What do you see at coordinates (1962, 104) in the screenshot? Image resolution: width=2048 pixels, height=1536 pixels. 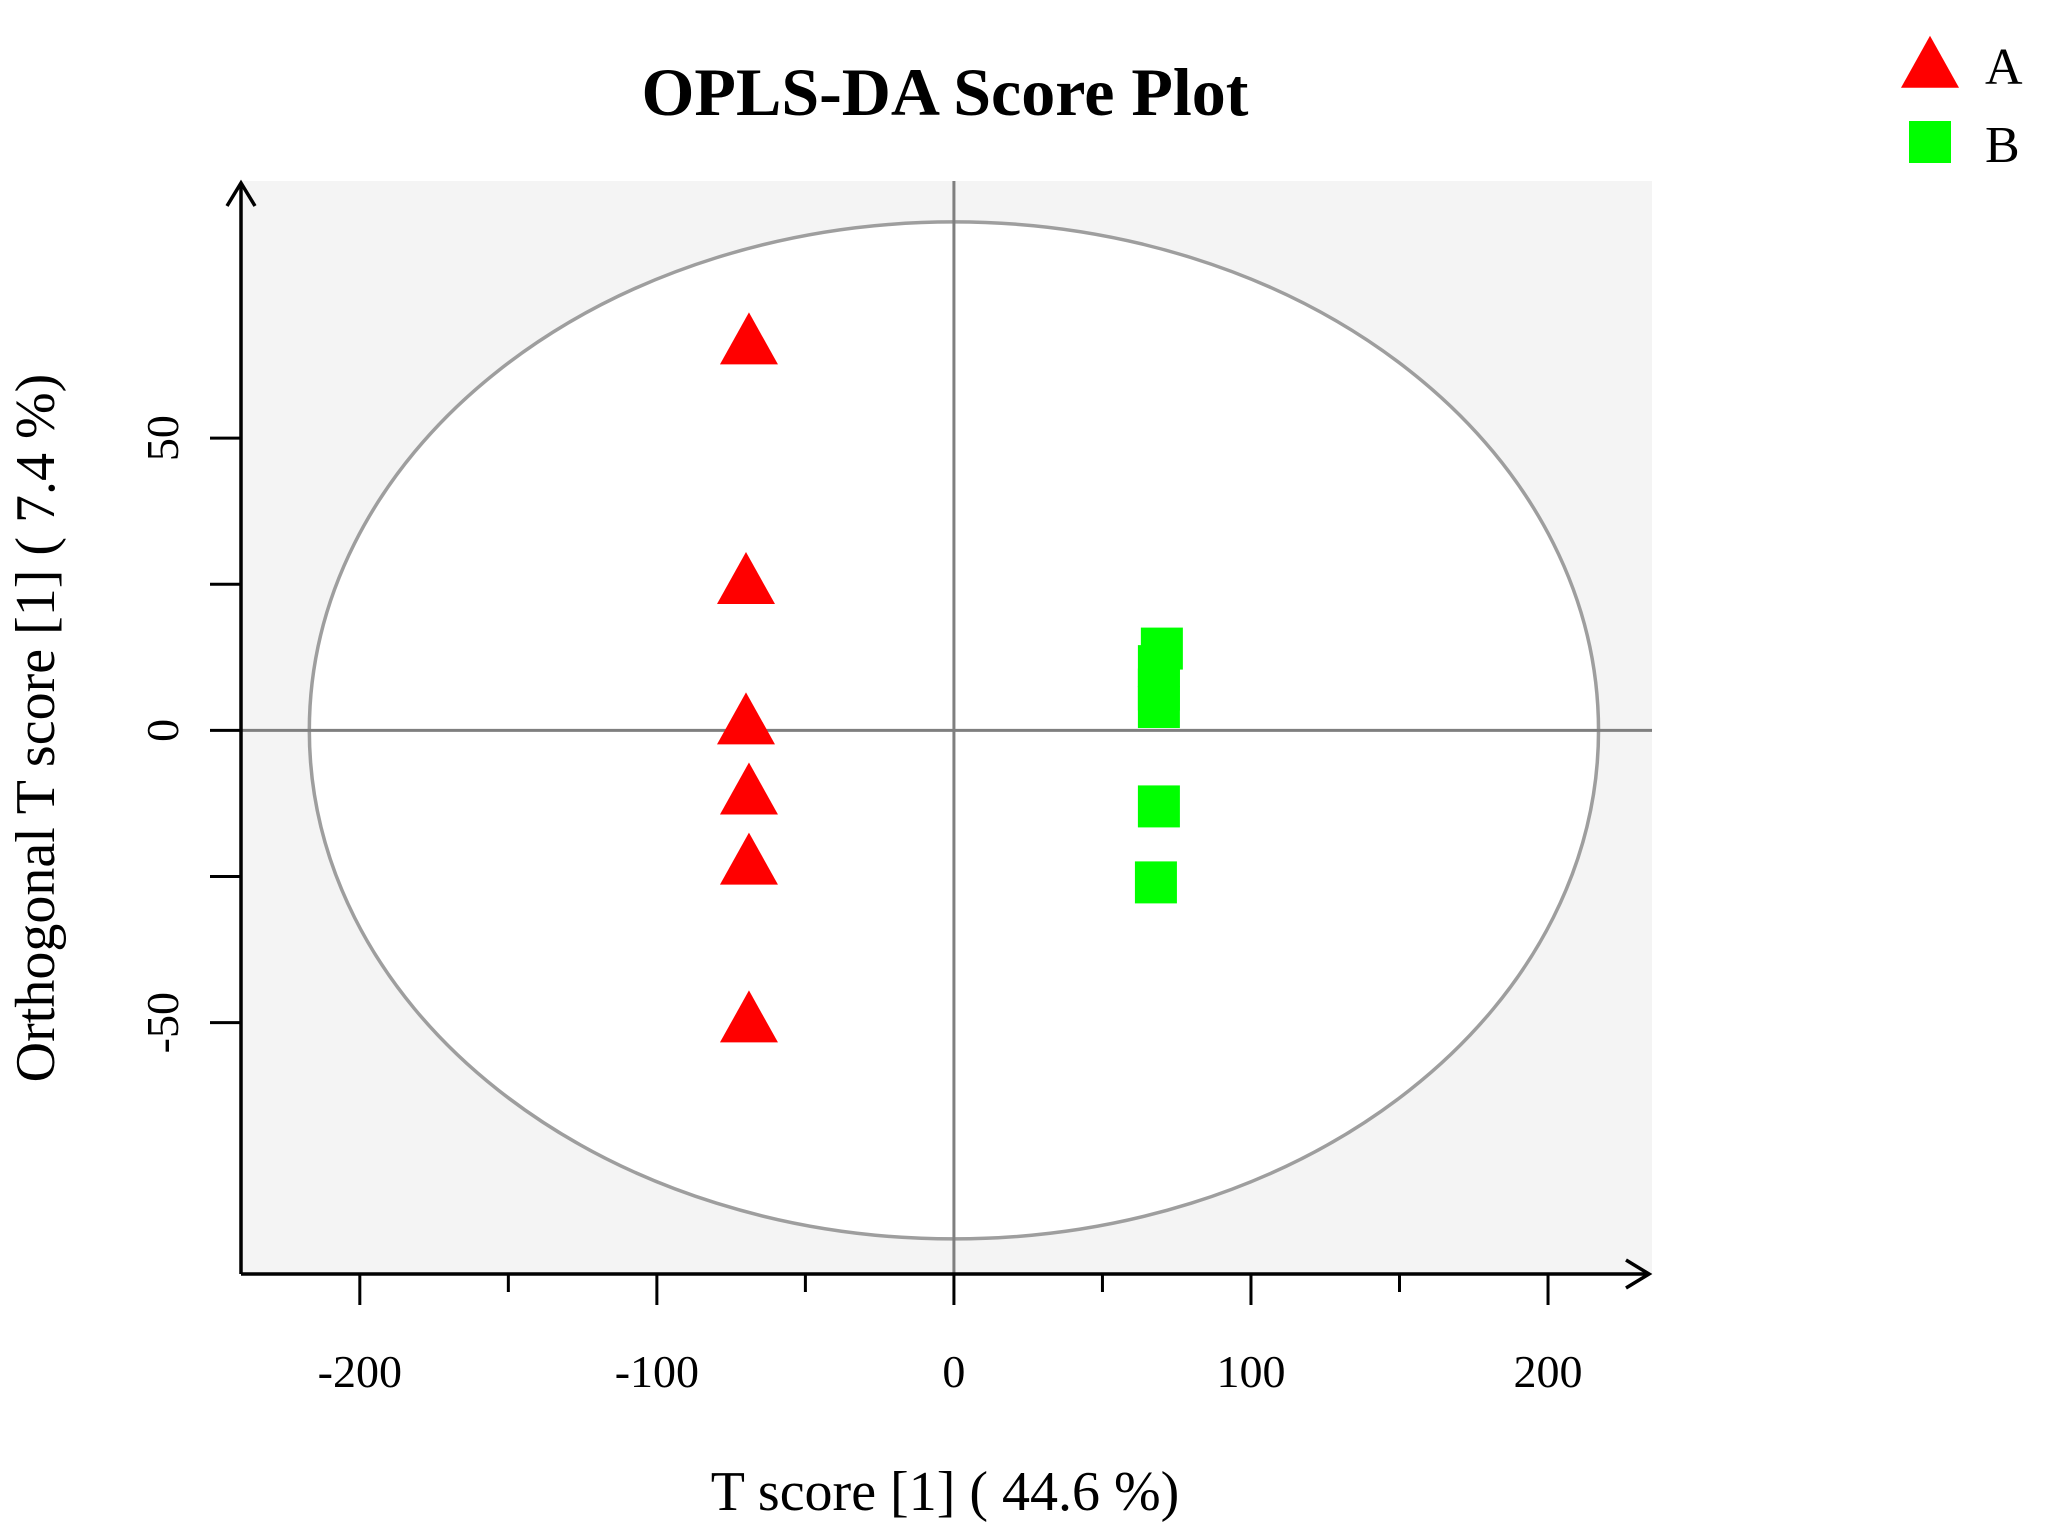 I see `legend: AB` at bounding box center [1962, 104].